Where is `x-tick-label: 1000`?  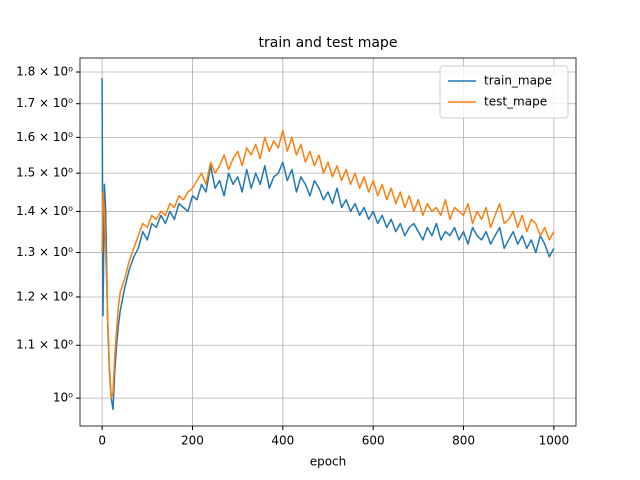
x-tick-label: 1000 is located at coordinates (554, 441).